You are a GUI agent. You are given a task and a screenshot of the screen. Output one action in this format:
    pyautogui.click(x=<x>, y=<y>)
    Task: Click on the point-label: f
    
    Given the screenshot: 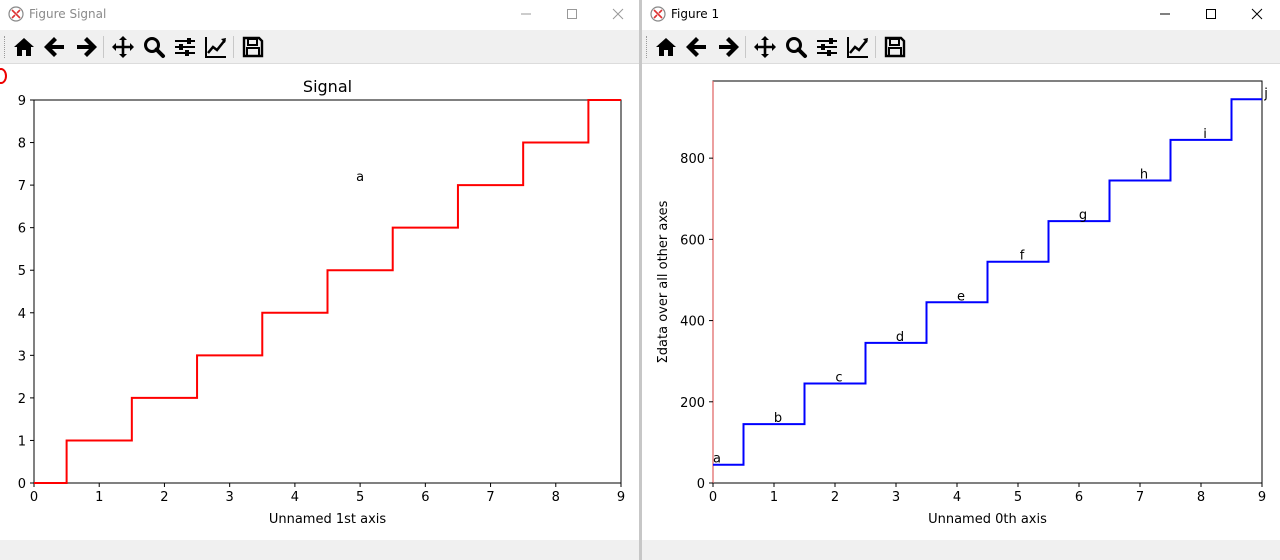 What is the action you would take?
    pyautogui.click(x=1022, y=256)
    